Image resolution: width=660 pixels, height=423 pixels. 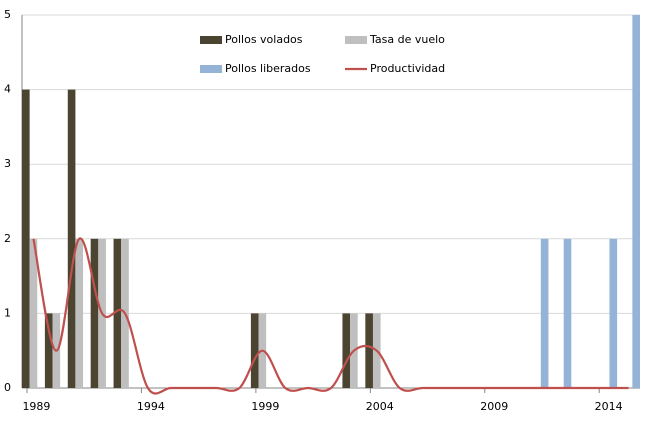 What do you see at coordinates (7, 163) in the screenshot?
I see `y-tick-label: 3` at bounding box center [7, 163].